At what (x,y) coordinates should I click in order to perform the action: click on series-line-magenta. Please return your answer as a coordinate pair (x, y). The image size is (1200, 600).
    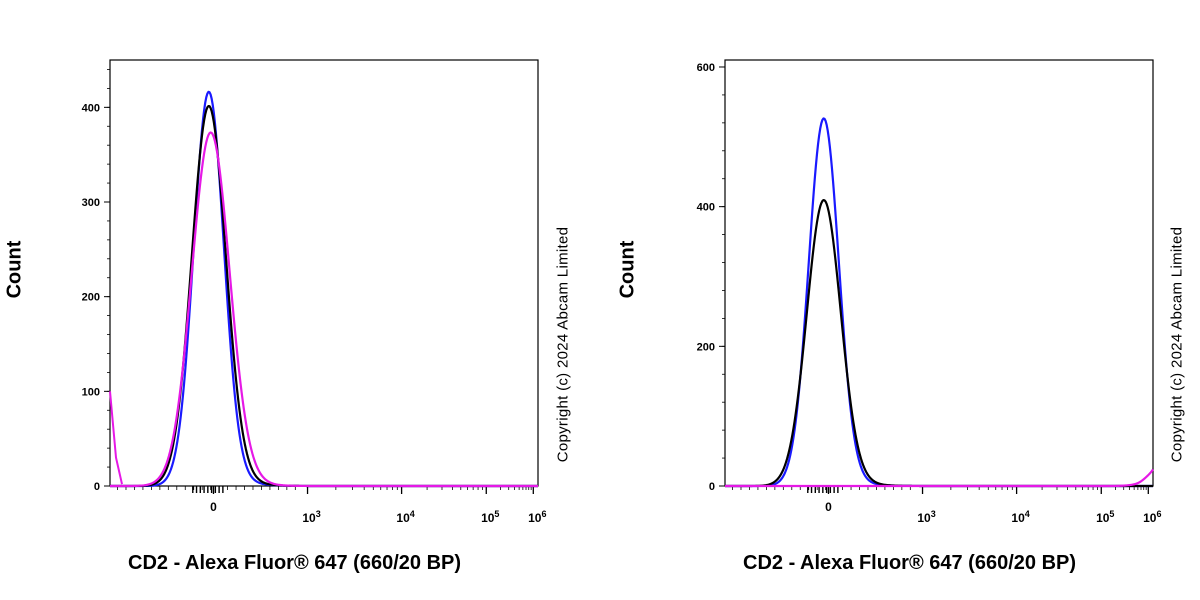
    Looking at the image, I should click on (939, 478).